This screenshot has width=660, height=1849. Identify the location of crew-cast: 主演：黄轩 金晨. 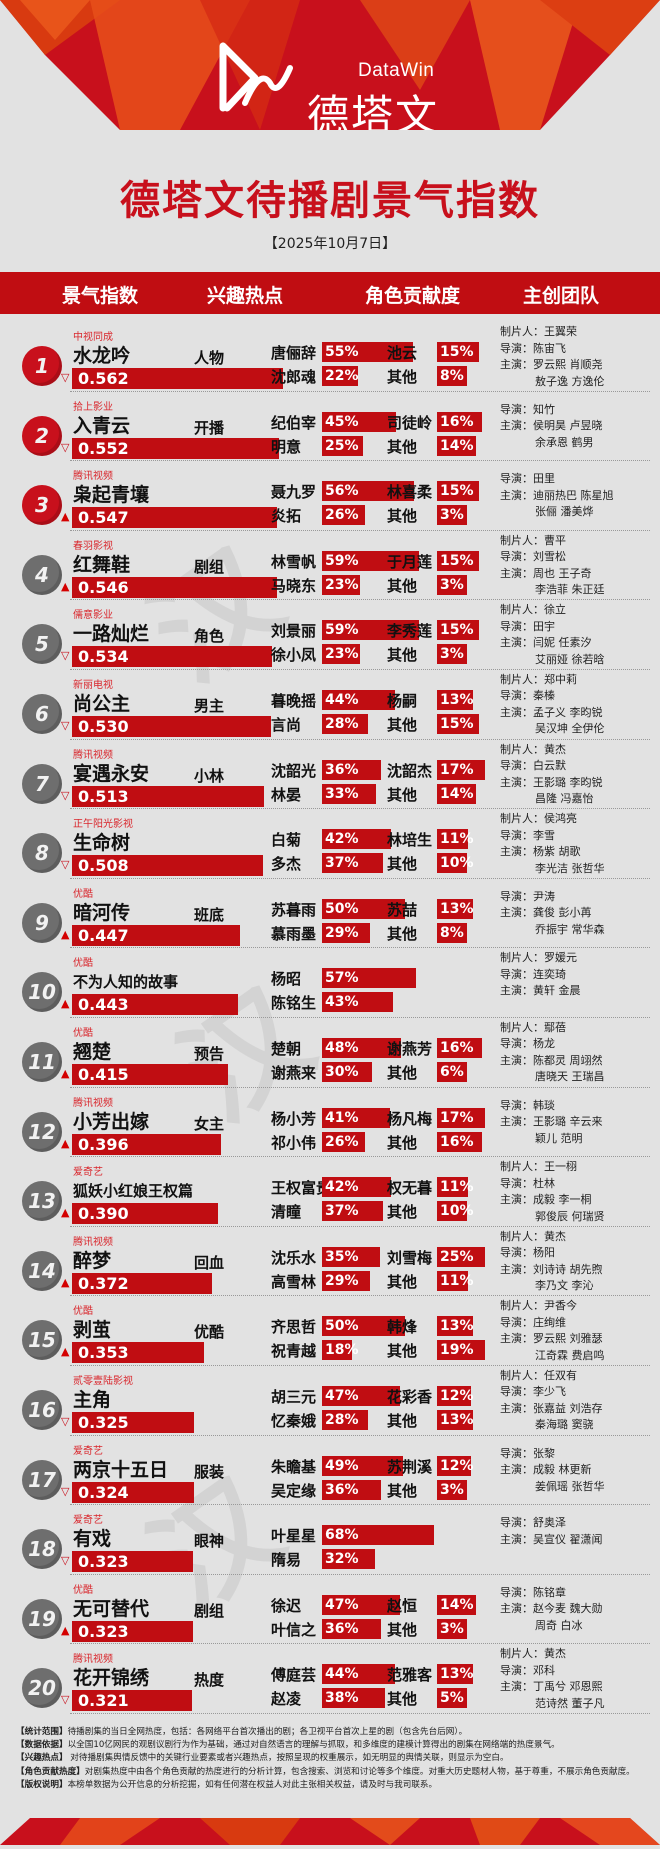
(540, 991).